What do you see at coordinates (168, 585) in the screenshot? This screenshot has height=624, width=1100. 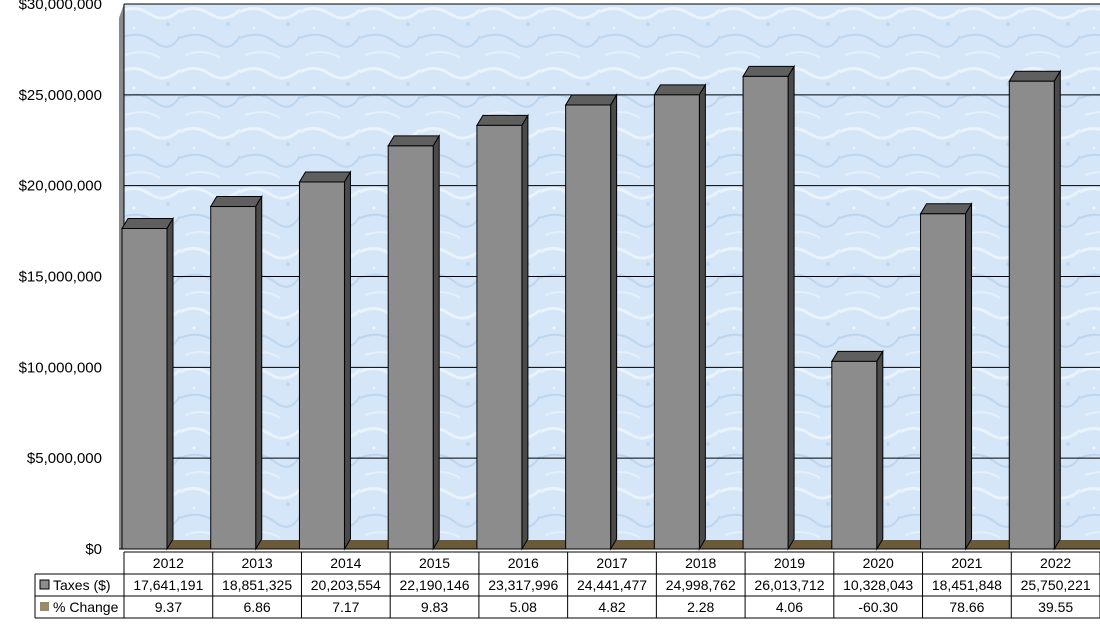 I see `data-label: 17,641,191` at bounding box center [168, 585].